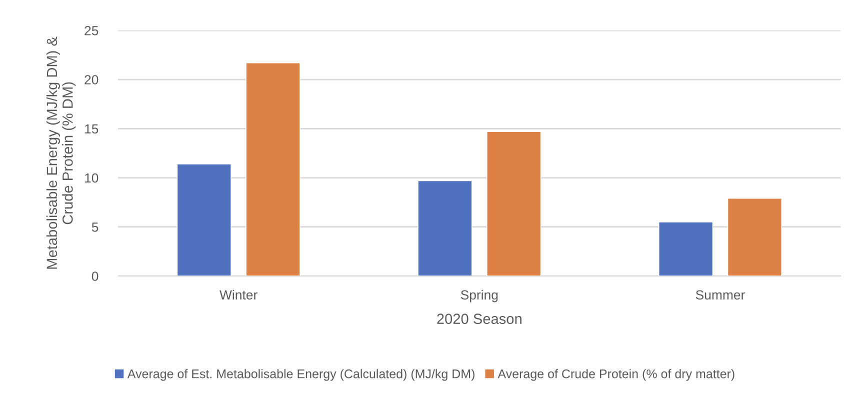  I want to click on x-tick-label: Spring, so click(479, 296).